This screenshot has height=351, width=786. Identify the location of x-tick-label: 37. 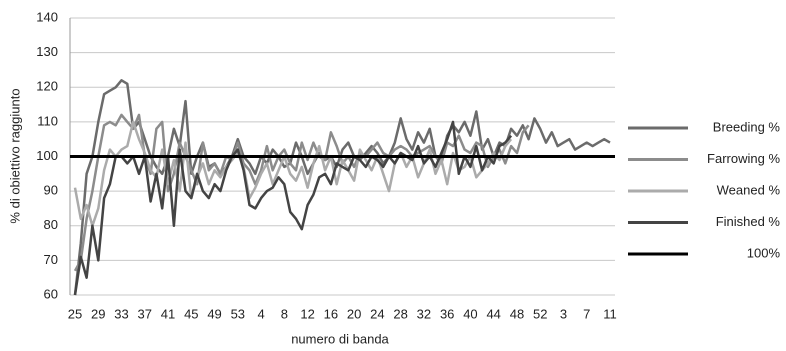
(145, 313).